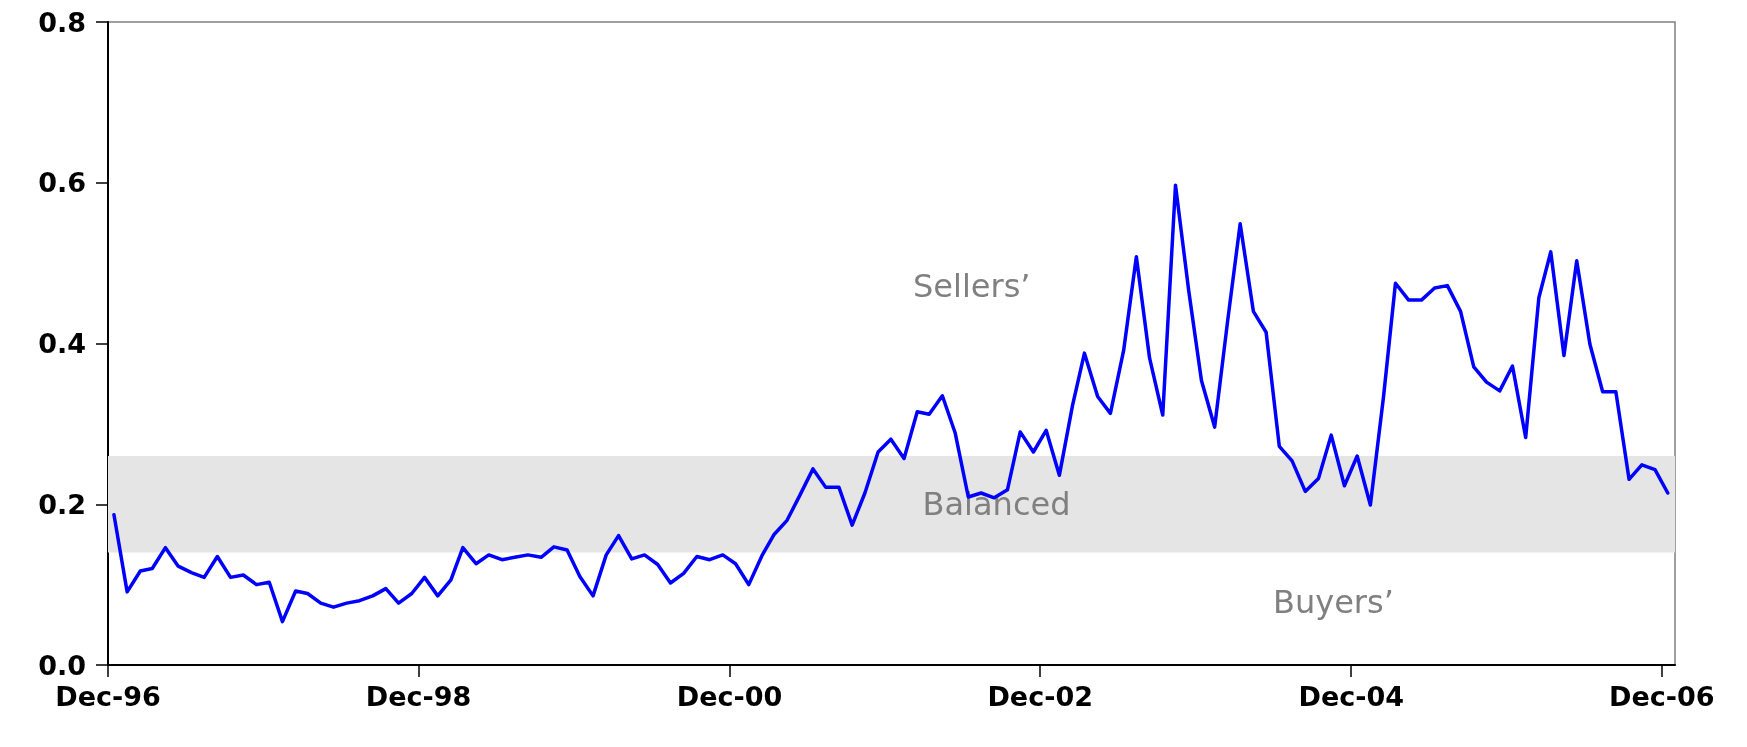 Image resolution: width=1747 pixels, height=747 pixels. What do you see at coordinates (1333, 602) in the screenshot?
I see `annotation: Buyers’` at bounding box center [1333, 602].